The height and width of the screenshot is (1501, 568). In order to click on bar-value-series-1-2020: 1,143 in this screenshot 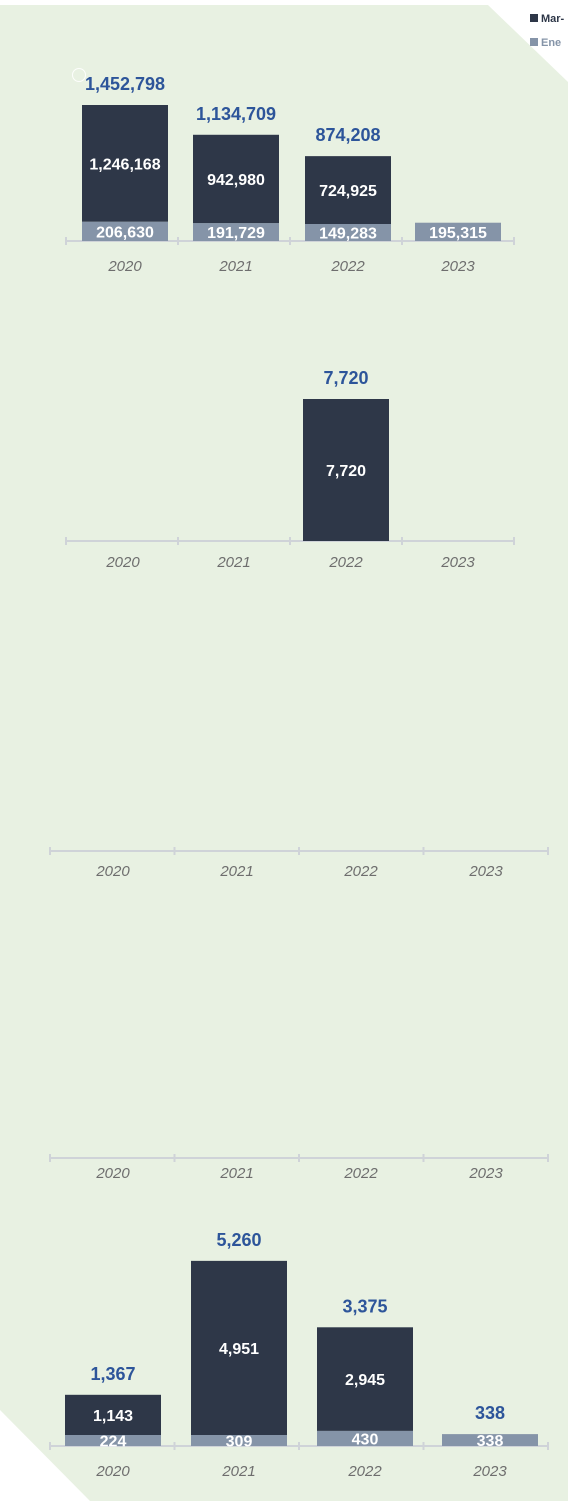, I will do `click(113, 1416)`.